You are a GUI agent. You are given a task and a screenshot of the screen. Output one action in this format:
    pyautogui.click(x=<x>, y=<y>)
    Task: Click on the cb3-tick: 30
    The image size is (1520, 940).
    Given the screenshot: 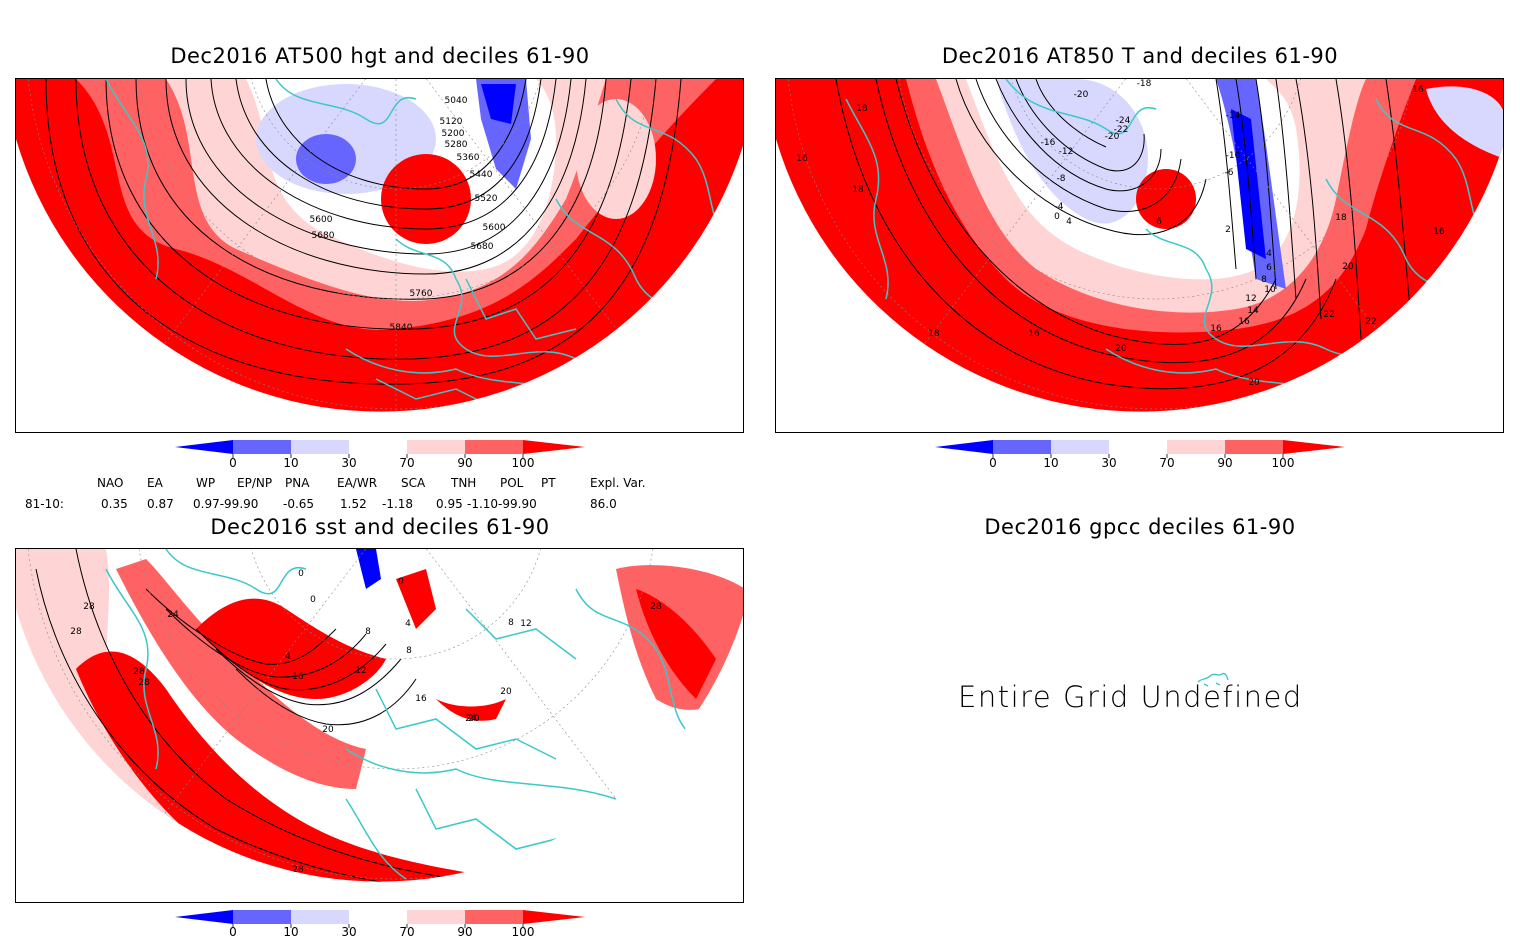 What is the action you would take?
    pyautogui.click(x=349, y=932)
    